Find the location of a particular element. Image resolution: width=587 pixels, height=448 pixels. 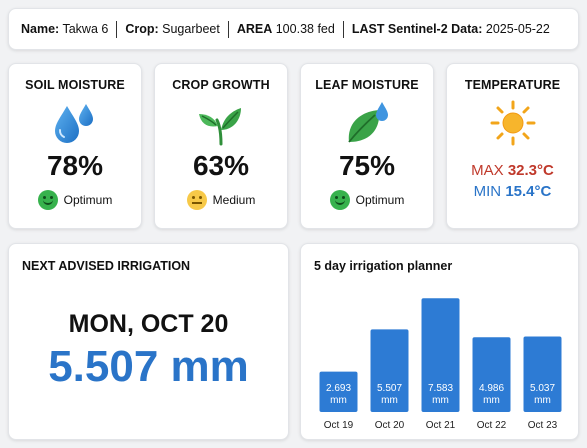

card-title: CROP GROWTH is located at coordinates (221, 85).